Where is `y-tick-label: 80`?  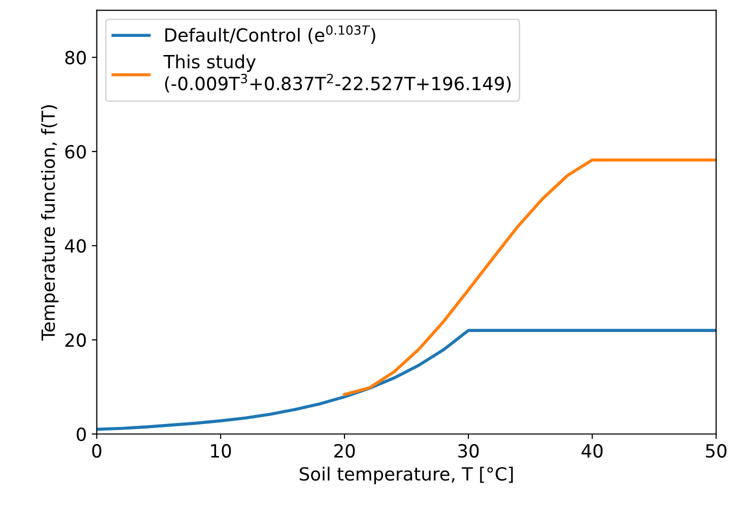
y-tick-label: 80 is located at coordinates (75, 57).